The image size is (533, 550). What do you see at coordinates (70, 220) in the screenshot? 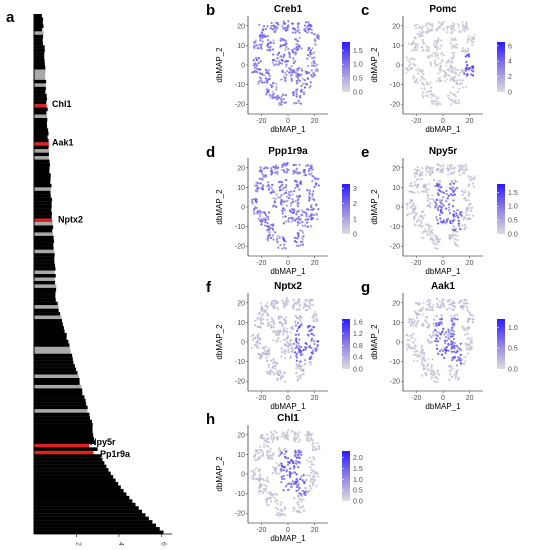
I see `bar-label-nptx2: Nptx2` at bounding box center [70, 220].